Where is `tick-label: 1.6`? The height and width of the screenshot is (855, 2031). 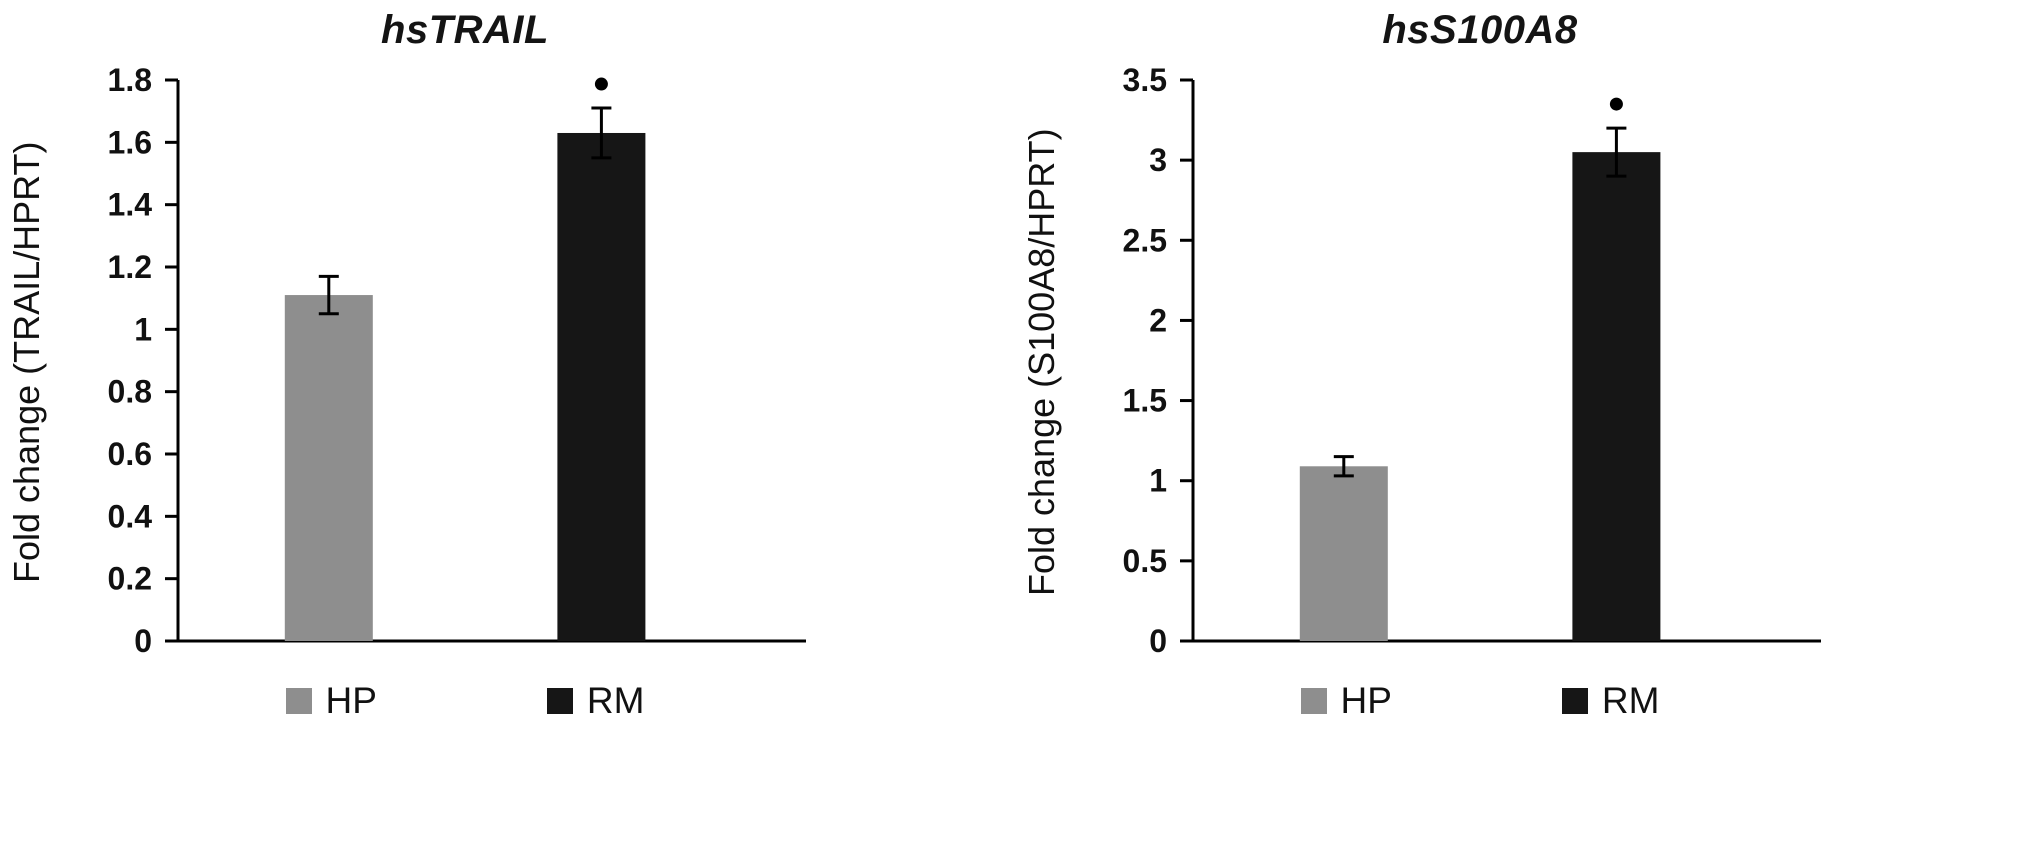 tick-label: 1.6 is located at coordinates (130, 142).